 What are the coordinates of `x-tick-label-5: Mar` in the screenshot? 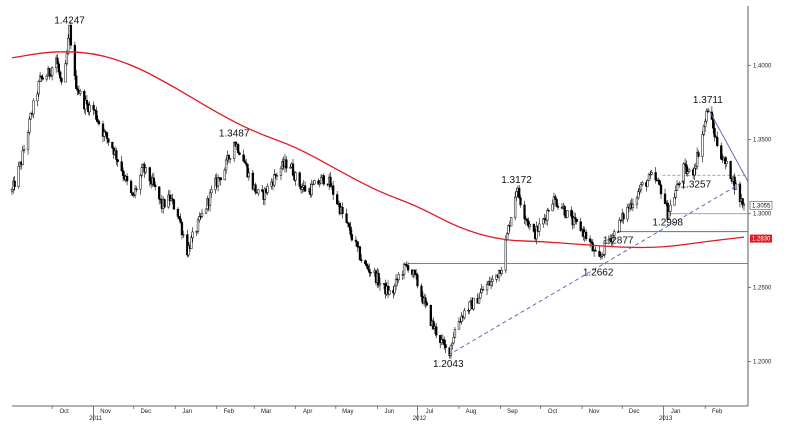 It's located at (266, 412).